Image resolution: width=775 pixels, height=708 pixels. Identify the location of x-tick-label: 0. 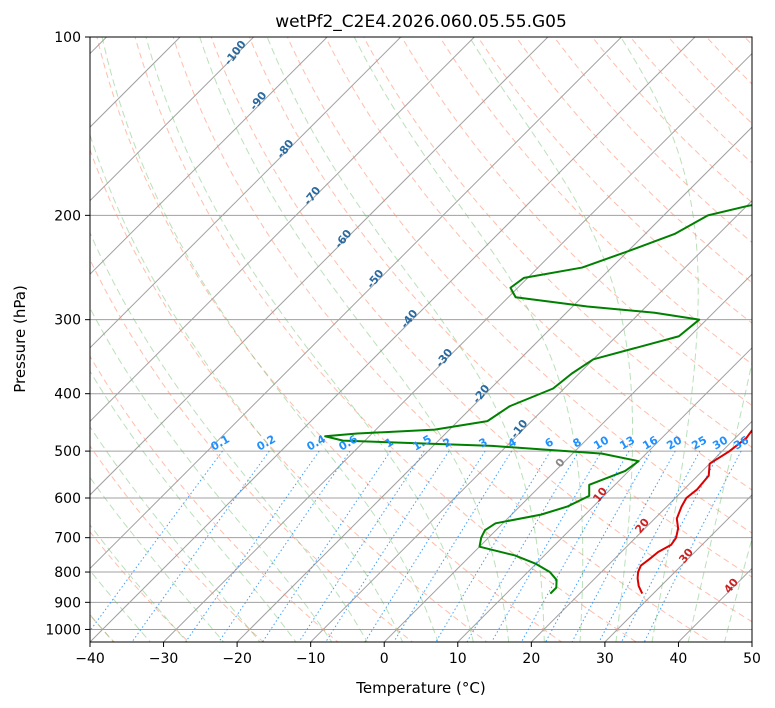
(384, 659).